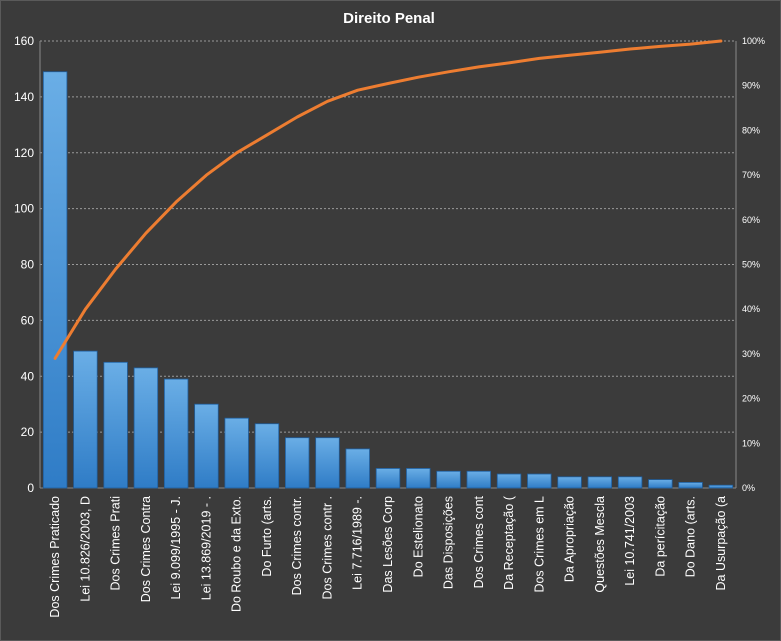  I want to click on y-left-tick-labels: 0 20 40 60 80 100 120 140 160, so click(24, 264).